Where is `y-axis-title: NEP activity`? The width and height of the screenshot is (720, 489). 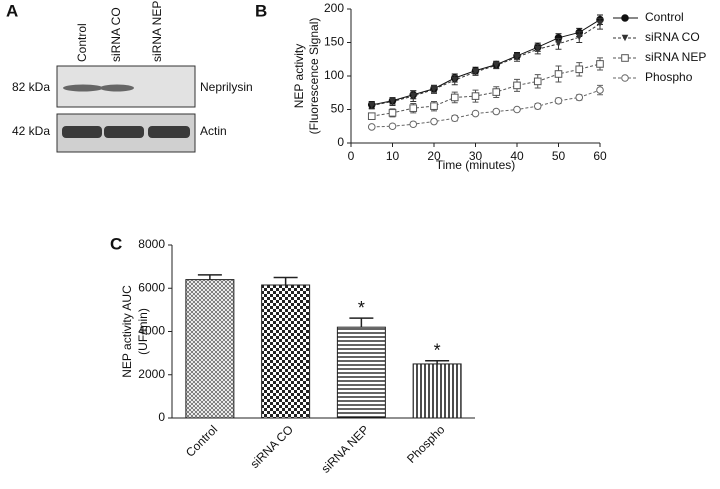 y-axis-title: NEP activity is located at coordinates (299, 76).